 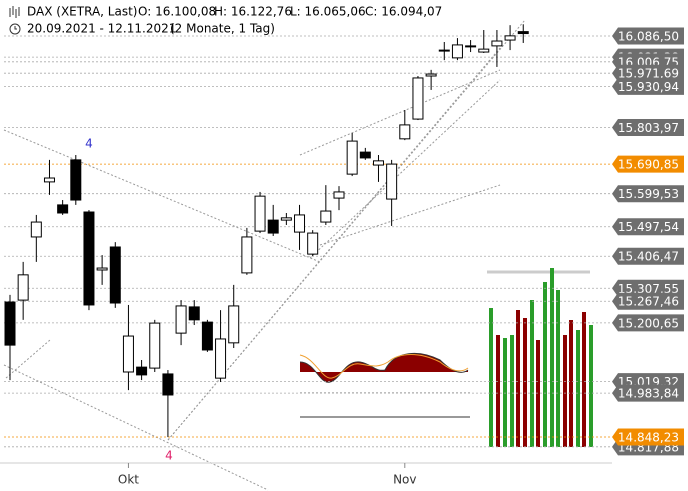 I want to click on high-text: H: 16.122,76, so click(x=253, y=12).